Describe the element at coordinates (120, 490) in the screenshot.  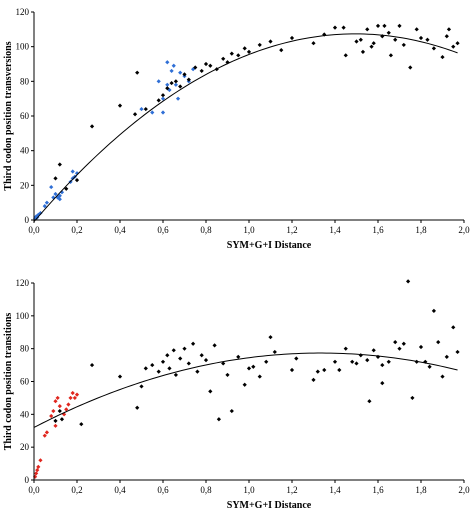
I see `x-tick-label: 0,4` at that location.